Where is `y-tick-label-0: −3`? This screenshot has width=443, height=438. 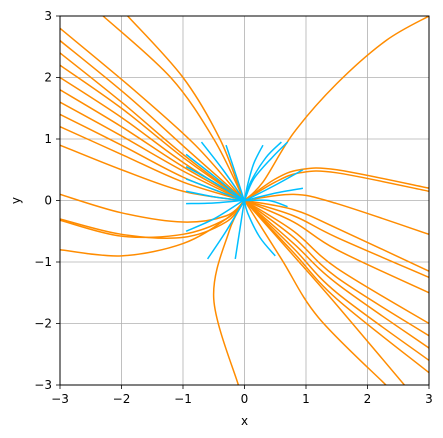 y-tick-label-0: −3 is located at coordinates (43, 385).